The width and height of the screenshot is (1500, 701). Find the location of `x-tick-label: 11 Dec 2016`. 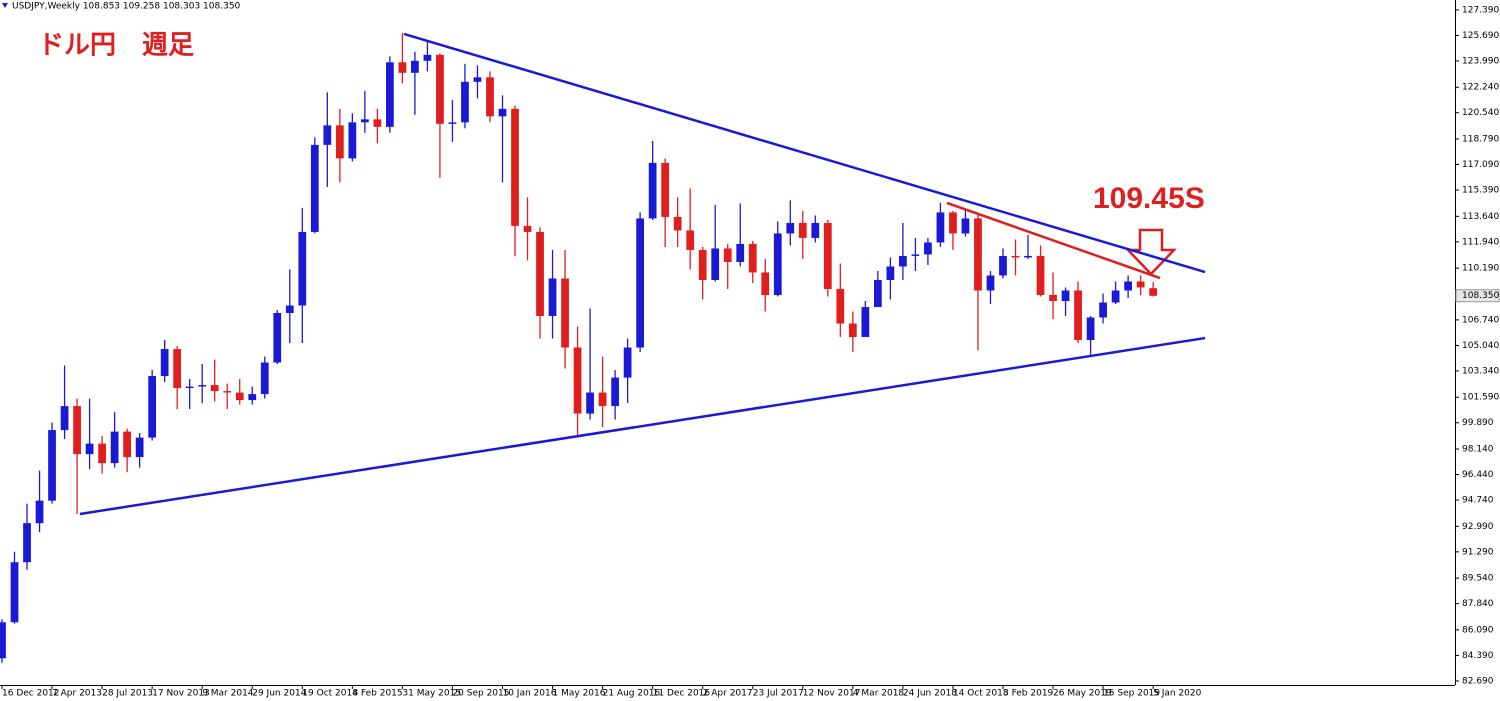

x-tick-label: 11 Dec 2016 is located at coordinates (682, 694).